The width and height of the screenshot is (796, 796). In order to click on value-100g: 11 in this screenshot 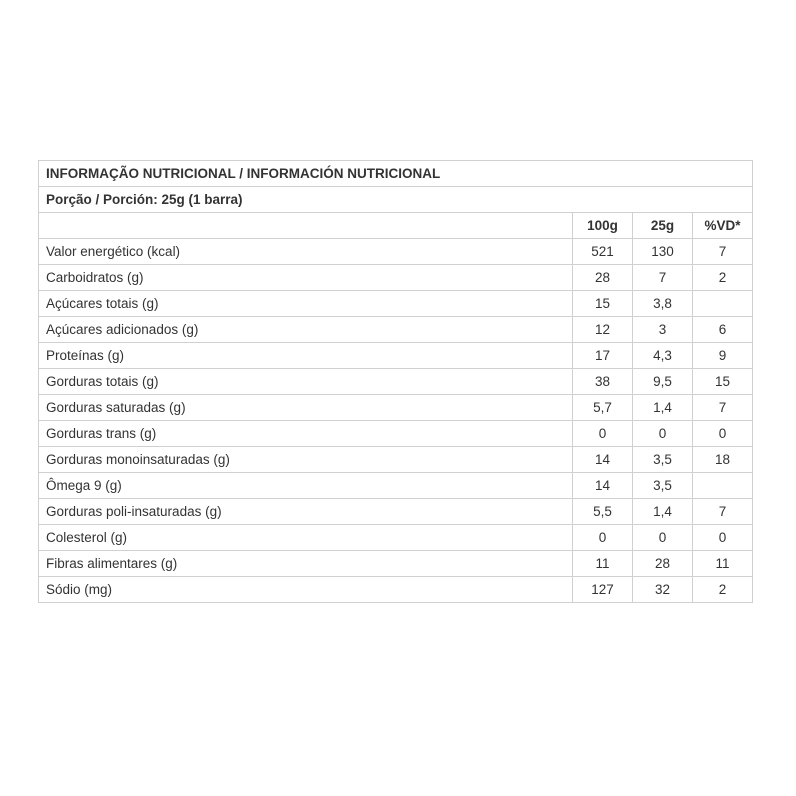, I will do `click(602, 563)`.